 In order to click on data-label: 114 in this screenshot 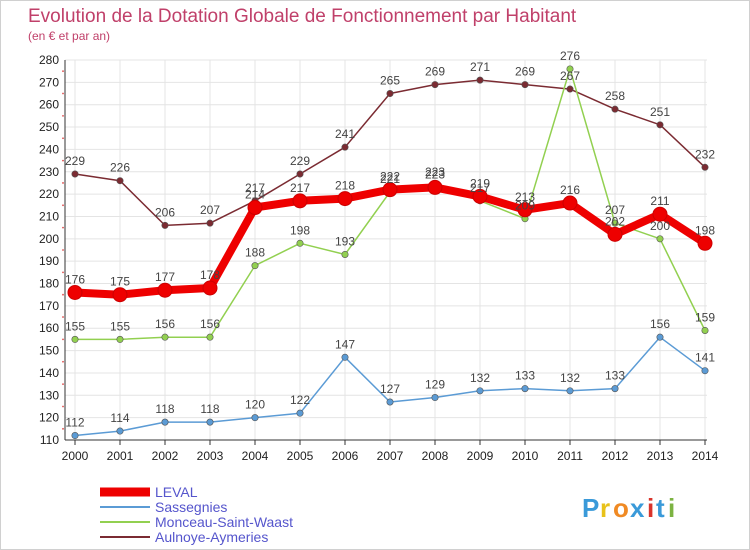, I will do `click(119, 418)`.